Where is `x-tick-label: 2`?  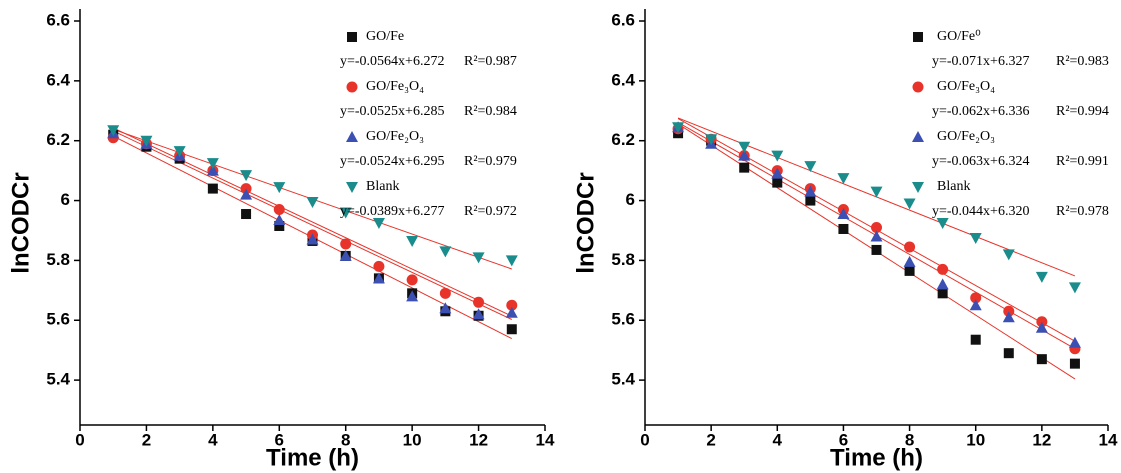 x-tick-label: 2 is located at coordinates (146, 439).